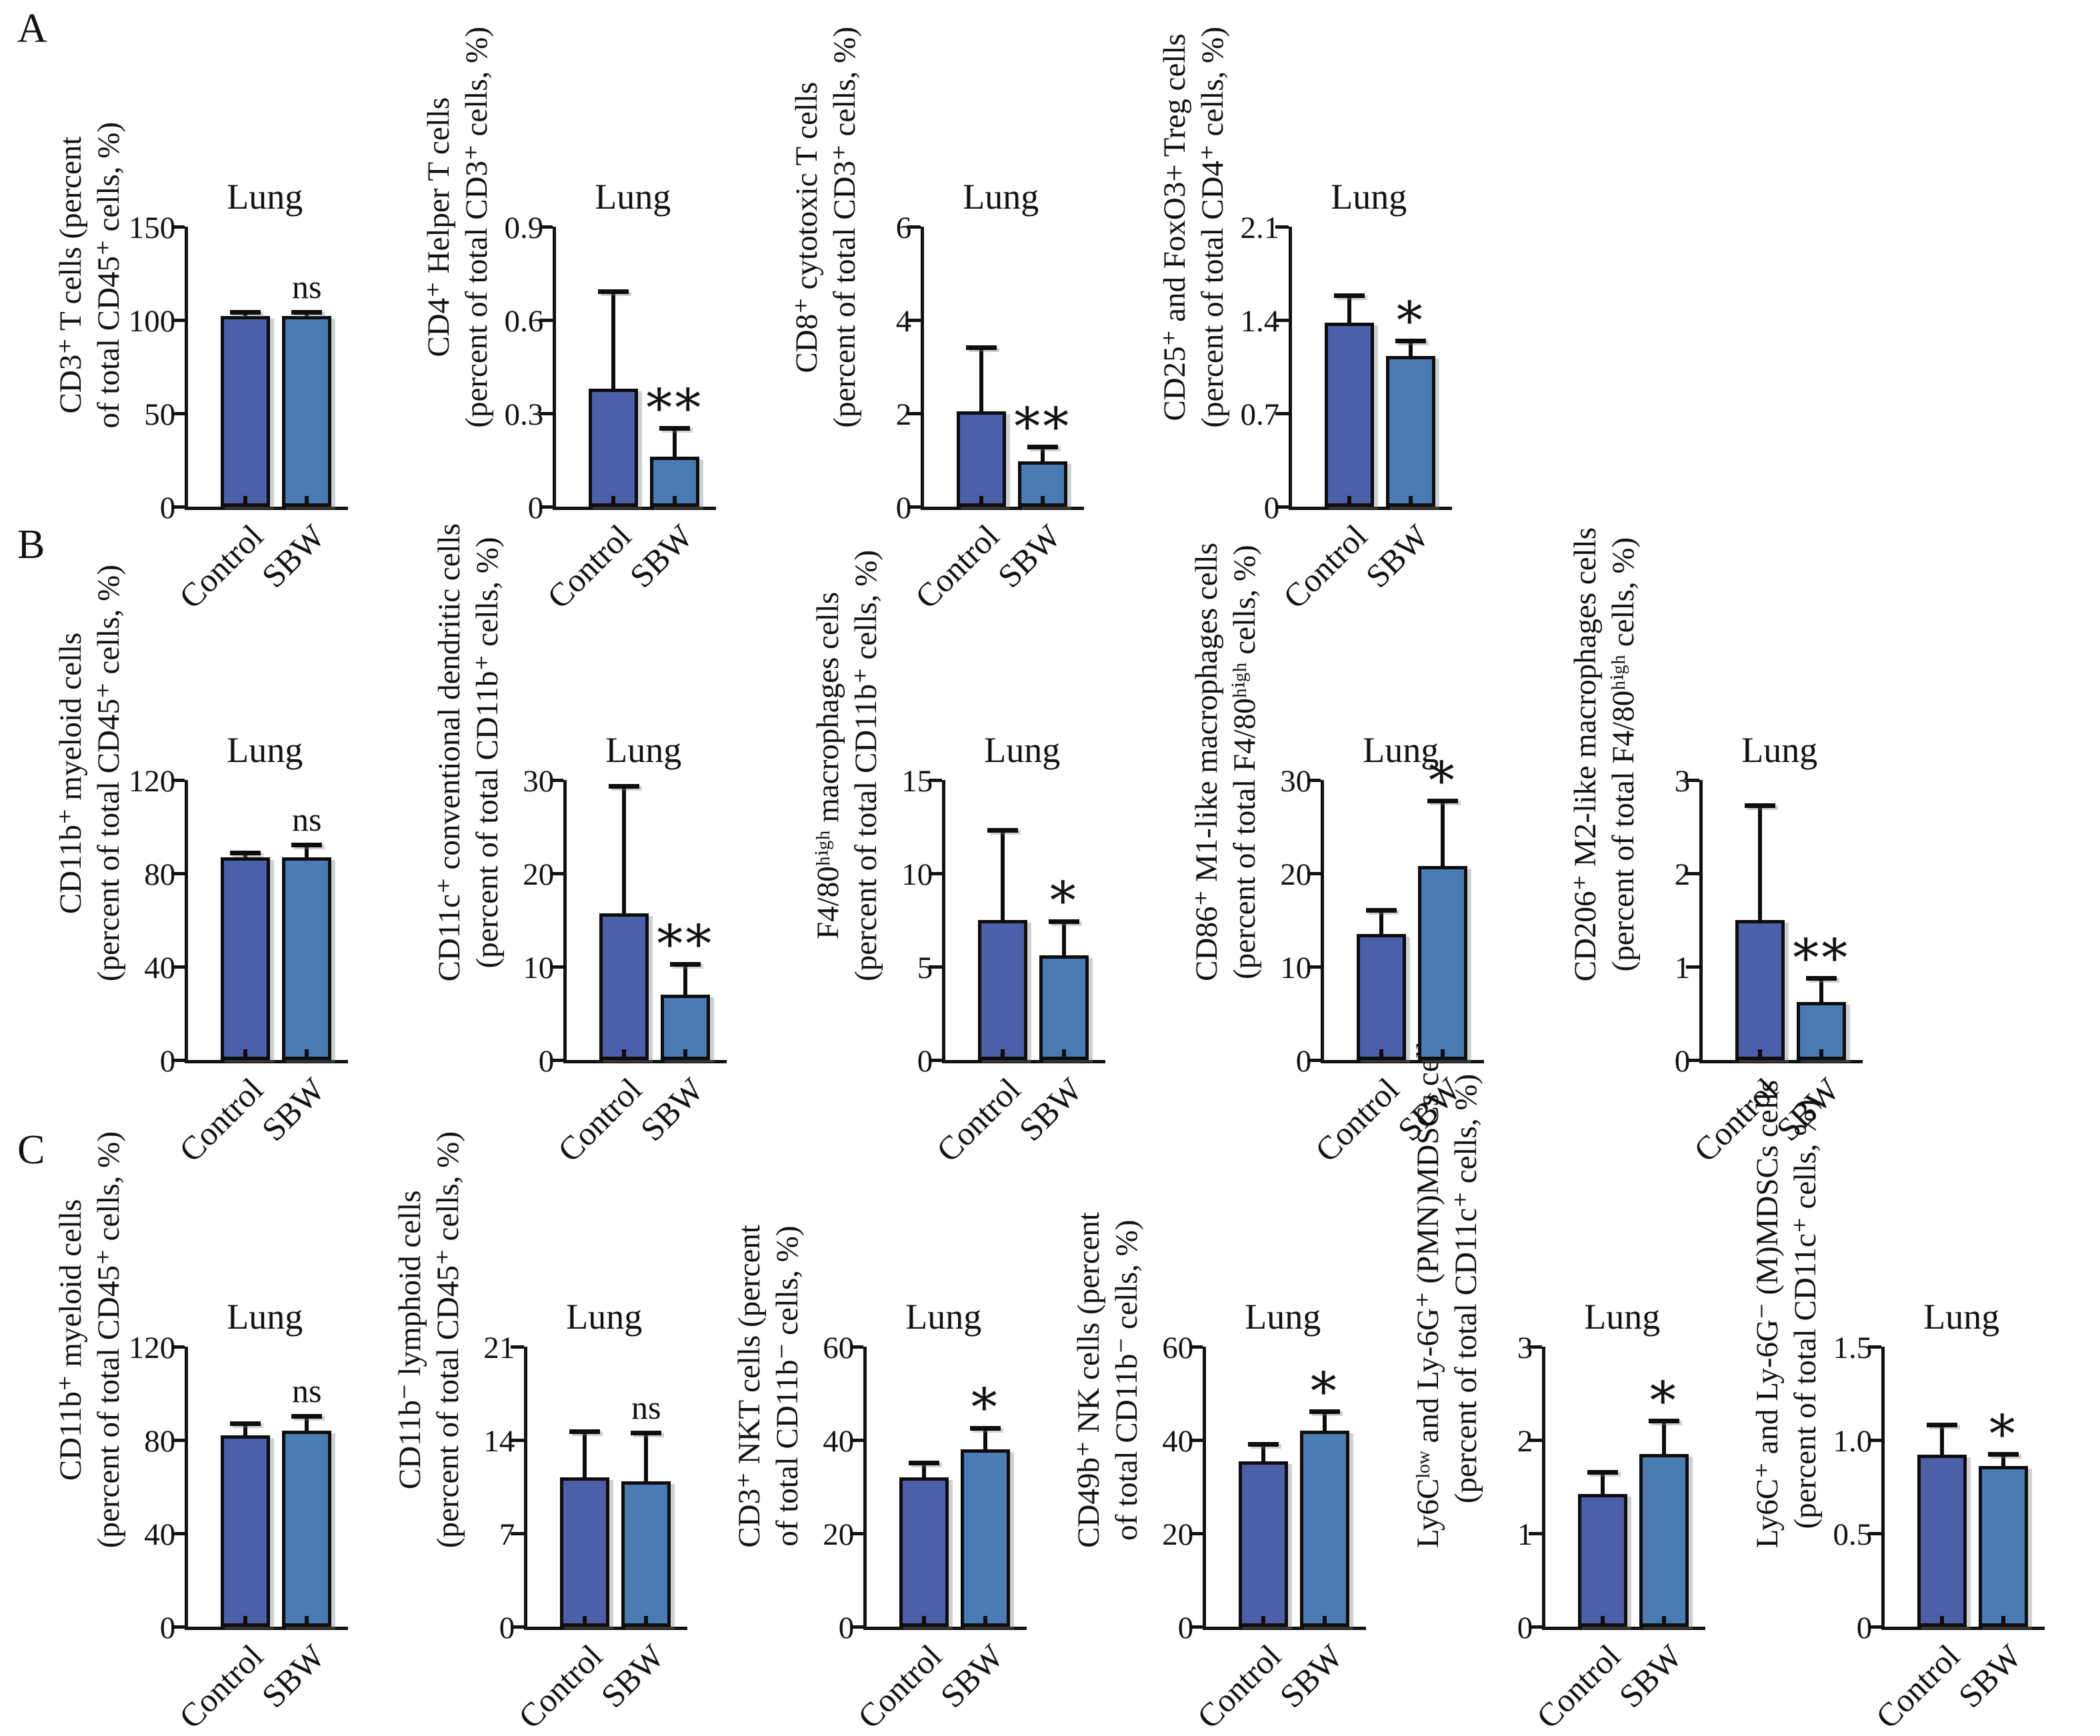 This screenshot has height=1736, width=2100. Describe the element at coordinates (606, 413) in the screenshot. I see `plot-area-wrap: 0 0.3 0.6 0.9 Control SBW **` at that location.